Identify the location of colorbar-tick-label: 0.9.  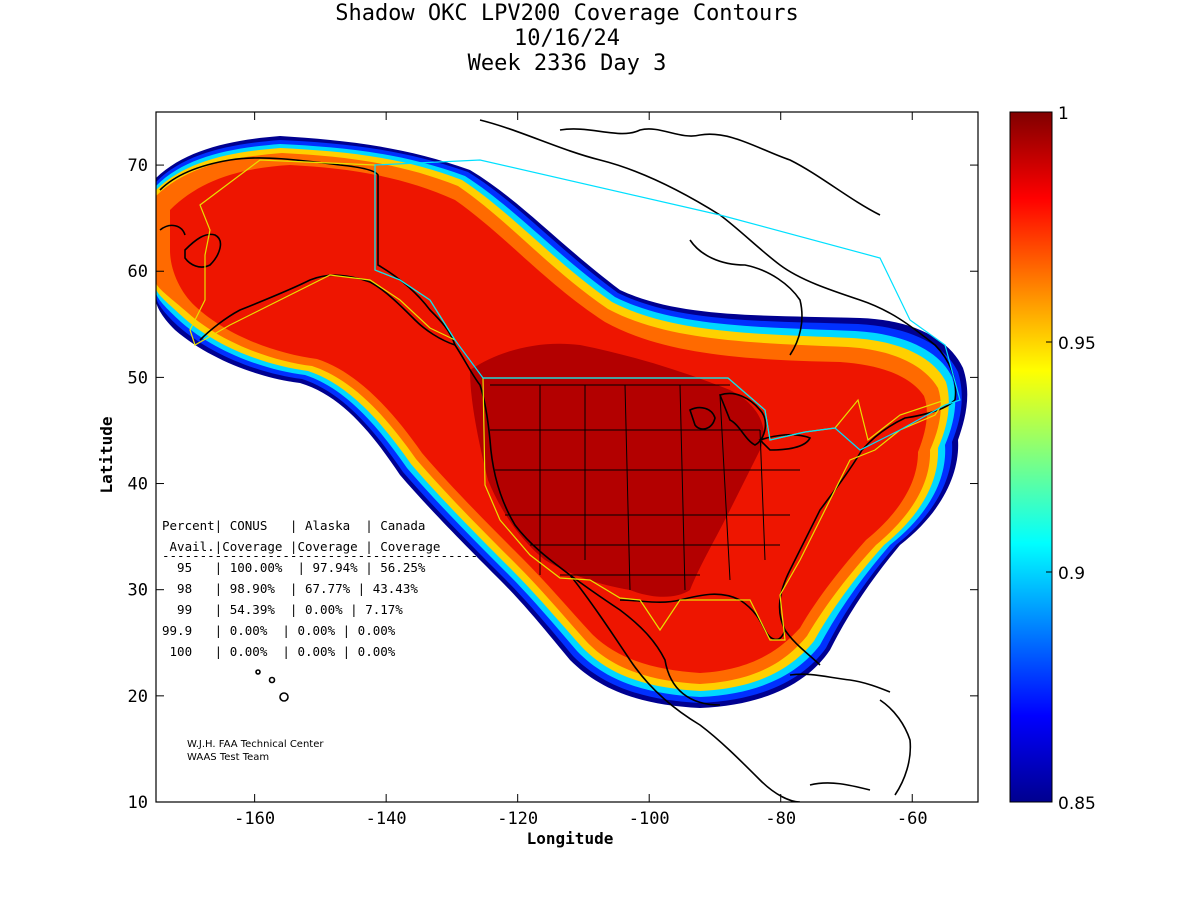
(1071, 574).